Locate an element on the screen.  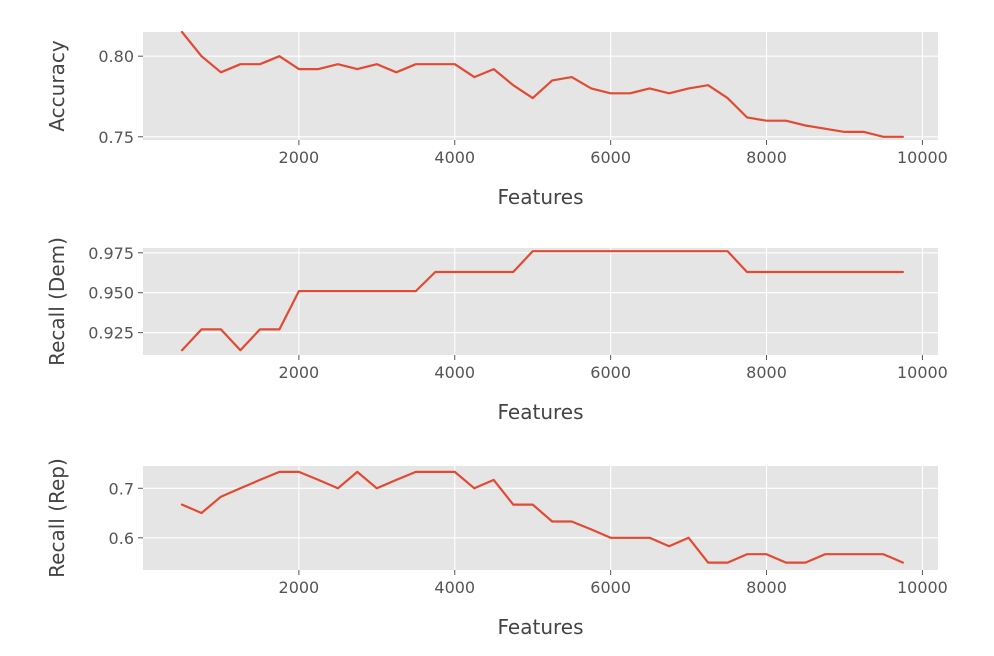
y-axis-label: Recall (Dem) is located at coordinates (57, 301).